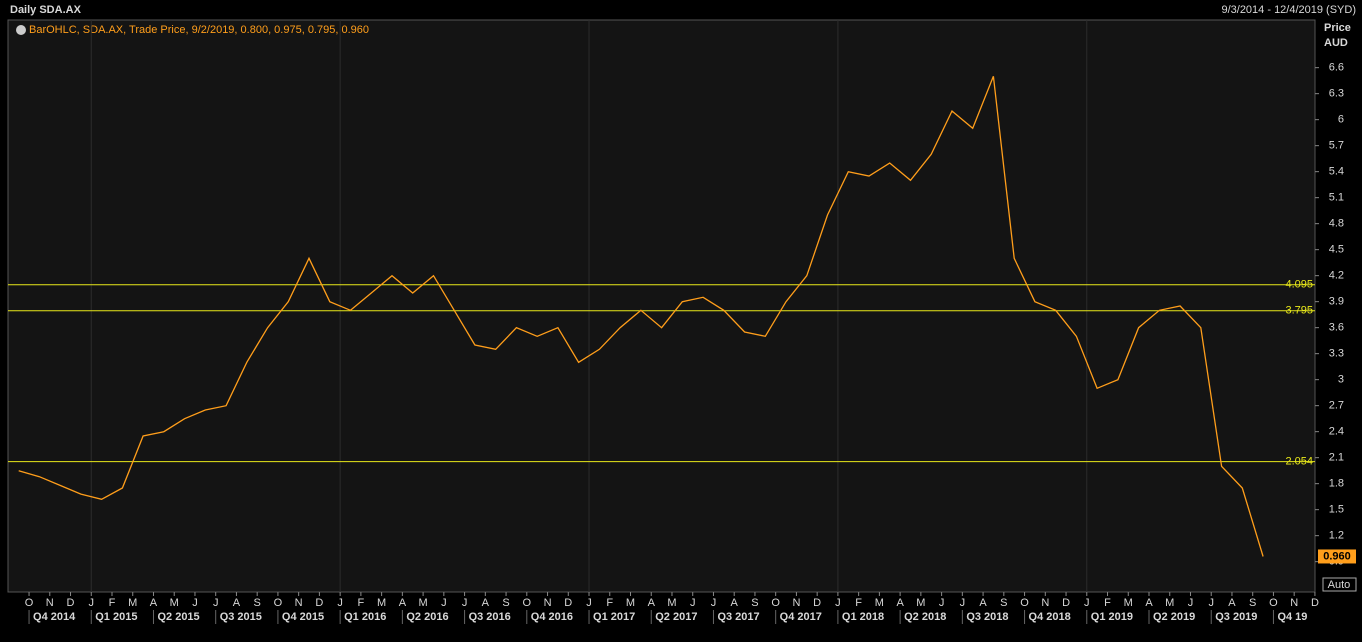 Image resolution: width=1362 pixels, height=642 pixels. I want to click on quarter-label: Q4 2016, so click(552, 617).